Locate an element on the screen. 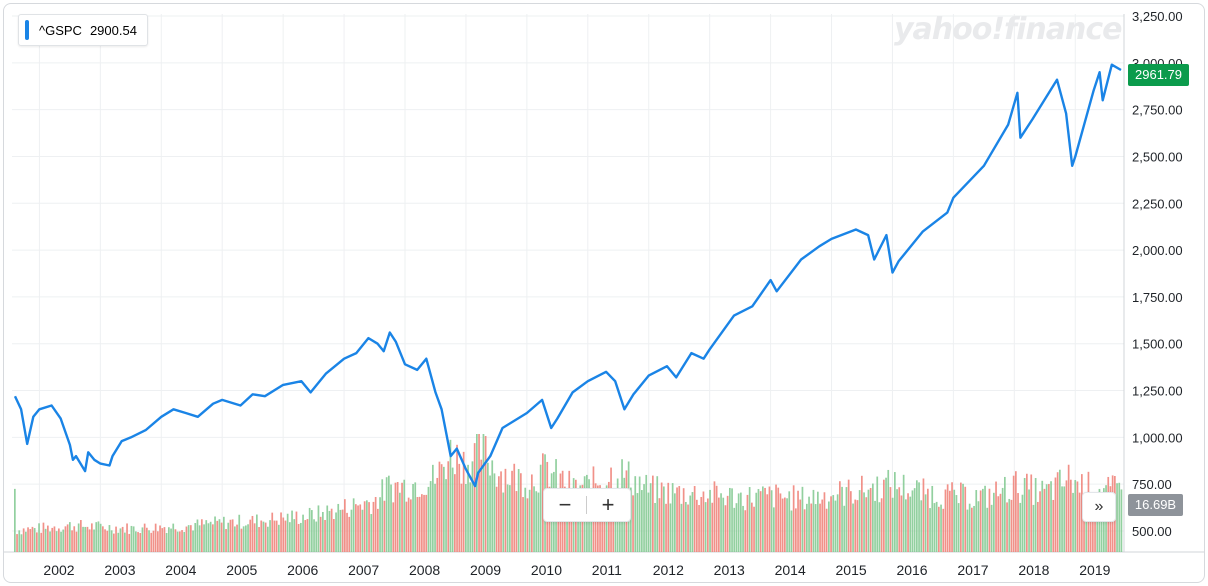  x-tick-label: 2008 is located at coordinates (424, 570).